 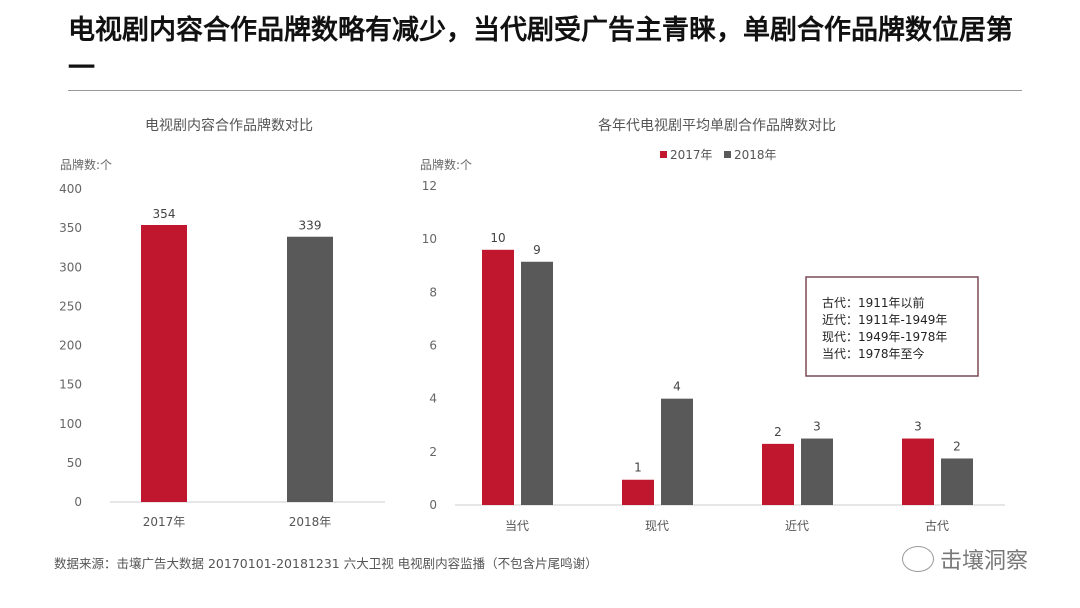 I want to click on data-label: 9, so click(x=537, y=250).